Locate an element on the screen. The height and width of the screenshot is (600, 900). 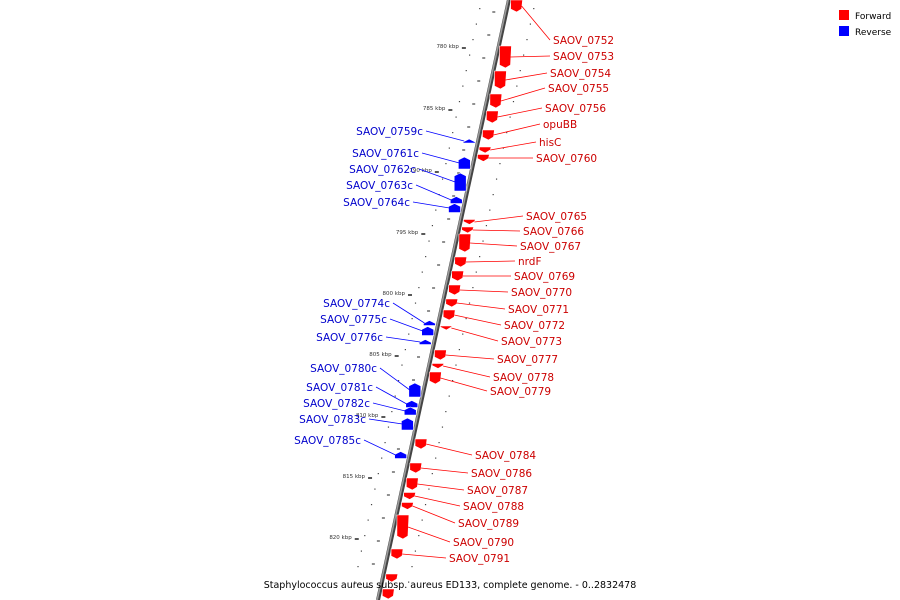
gene-label-saov-0788: SAOV_0788 is located at coordinates (493, 507).